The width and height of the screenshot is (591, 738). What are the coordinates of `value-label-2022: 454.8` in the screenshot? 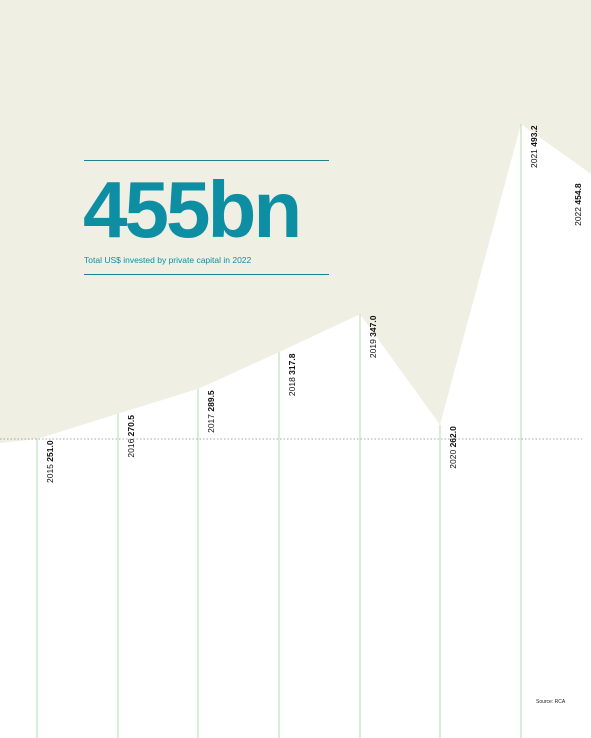 It's located at (578, 194).